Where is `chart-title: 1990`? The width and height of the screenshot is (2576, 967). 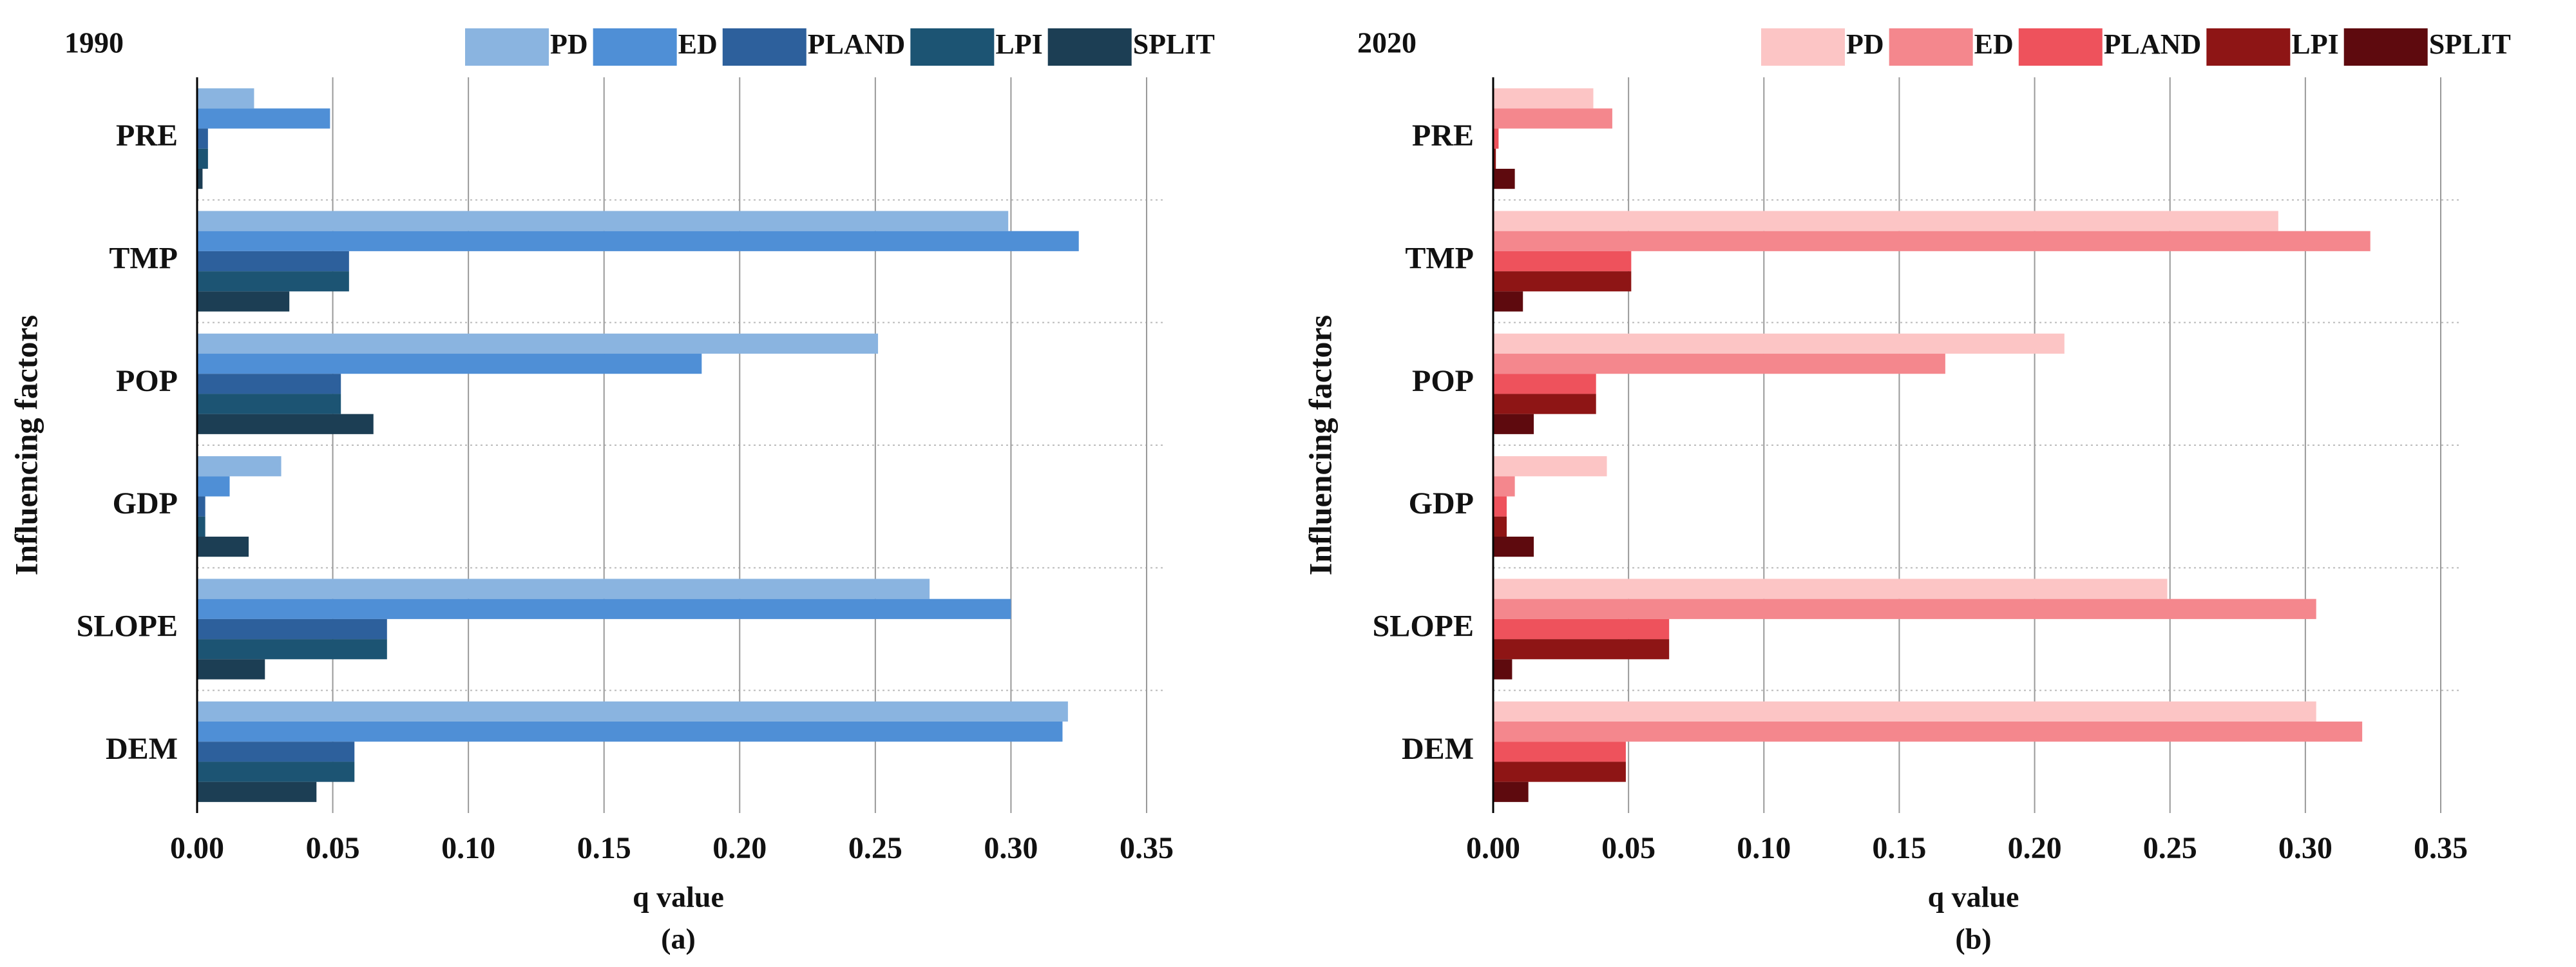 chart-title: 1990 is located at coordinates (94, 42).